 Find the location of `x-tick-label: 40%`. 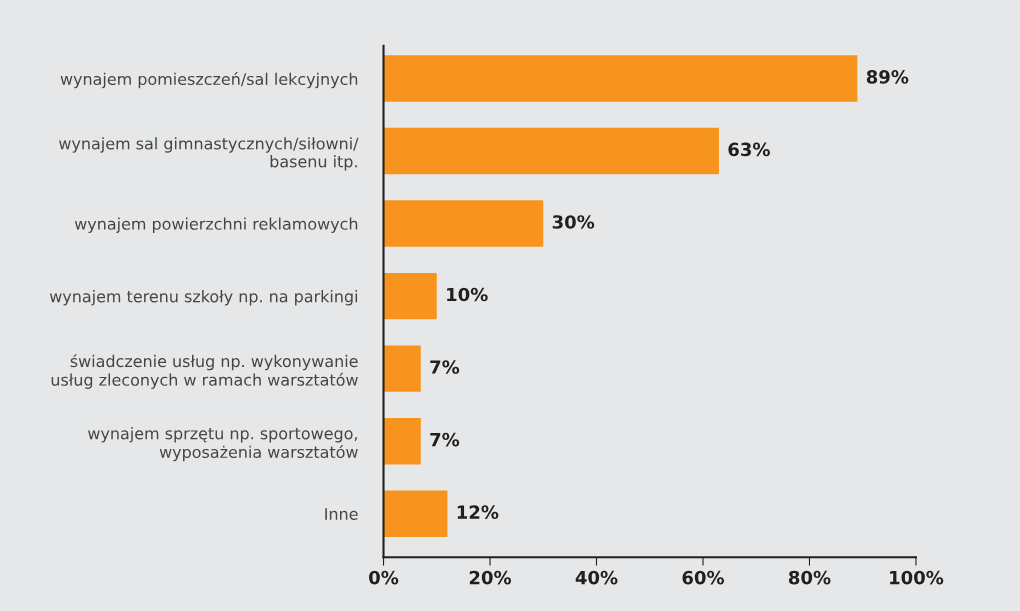

x-tick-label: 40% is located at coordinates (596, 577).